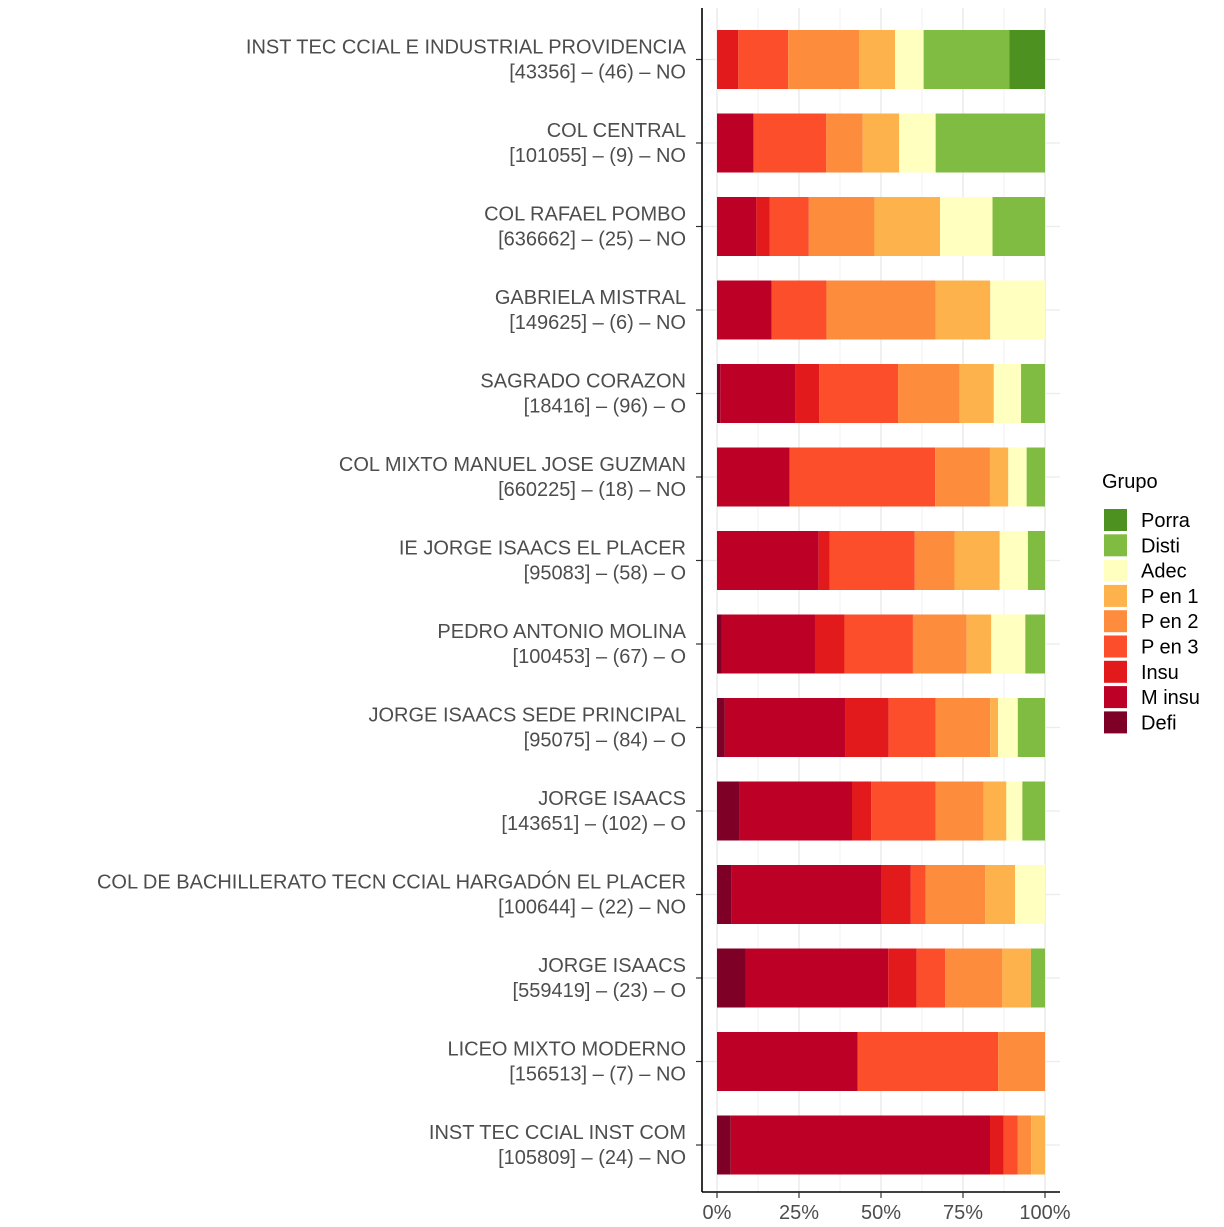 Image resolution: width=1224 pixels, height=1227 pixels. I want to click on legend-item: Defi, so click(1140, 722).